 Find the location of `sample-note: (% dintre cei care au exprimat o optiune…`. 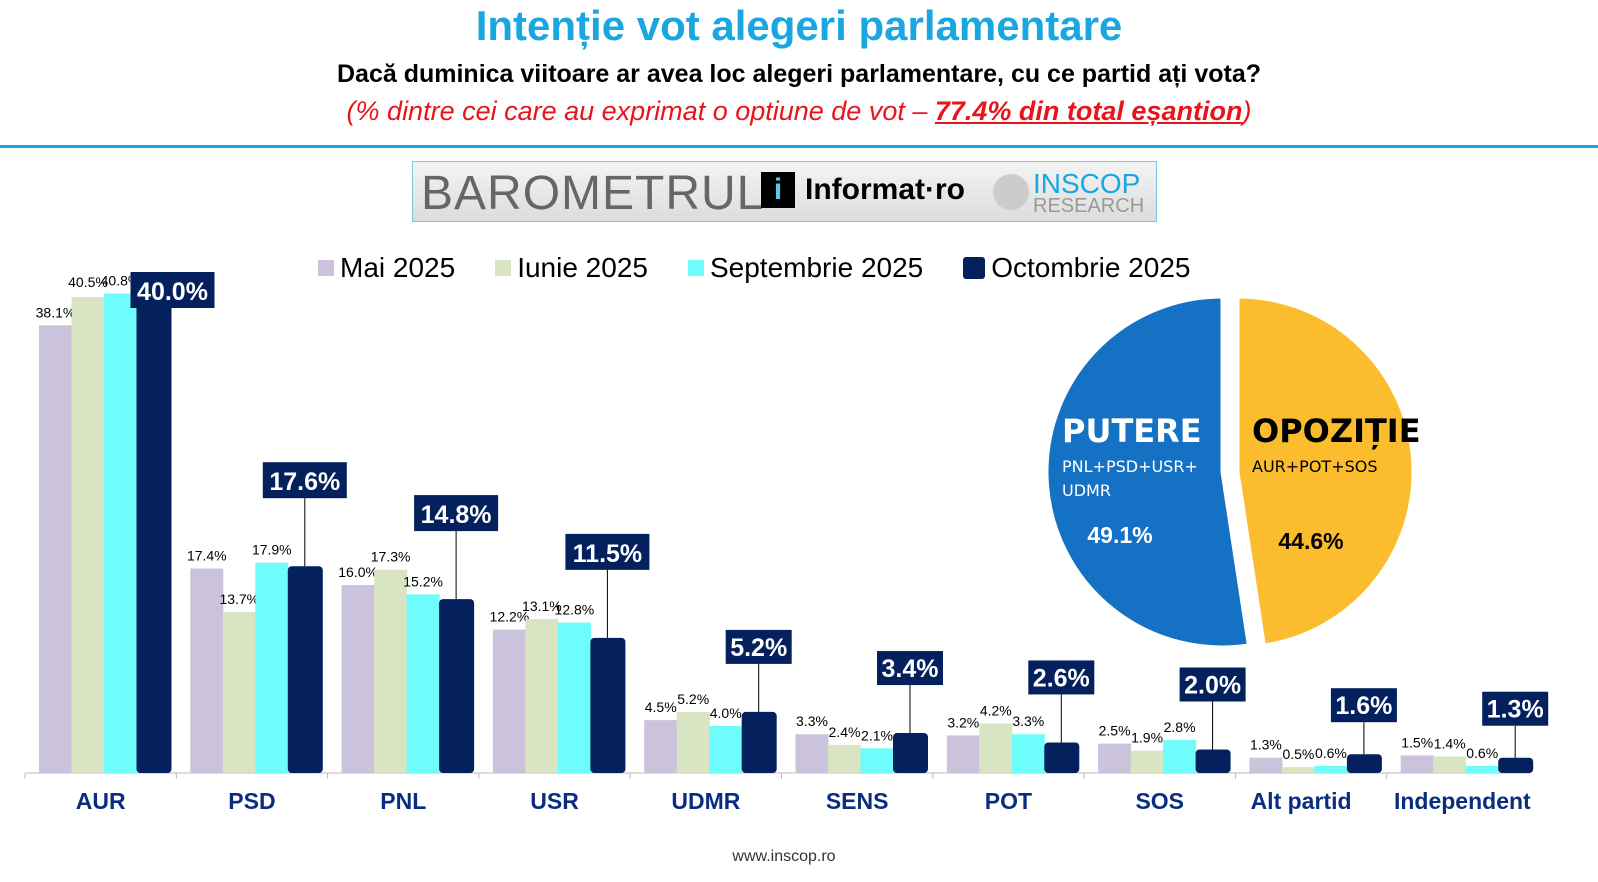

sample-note: (% dintre cei care au exprimat o optiune… is located at coordinates (799, 111).